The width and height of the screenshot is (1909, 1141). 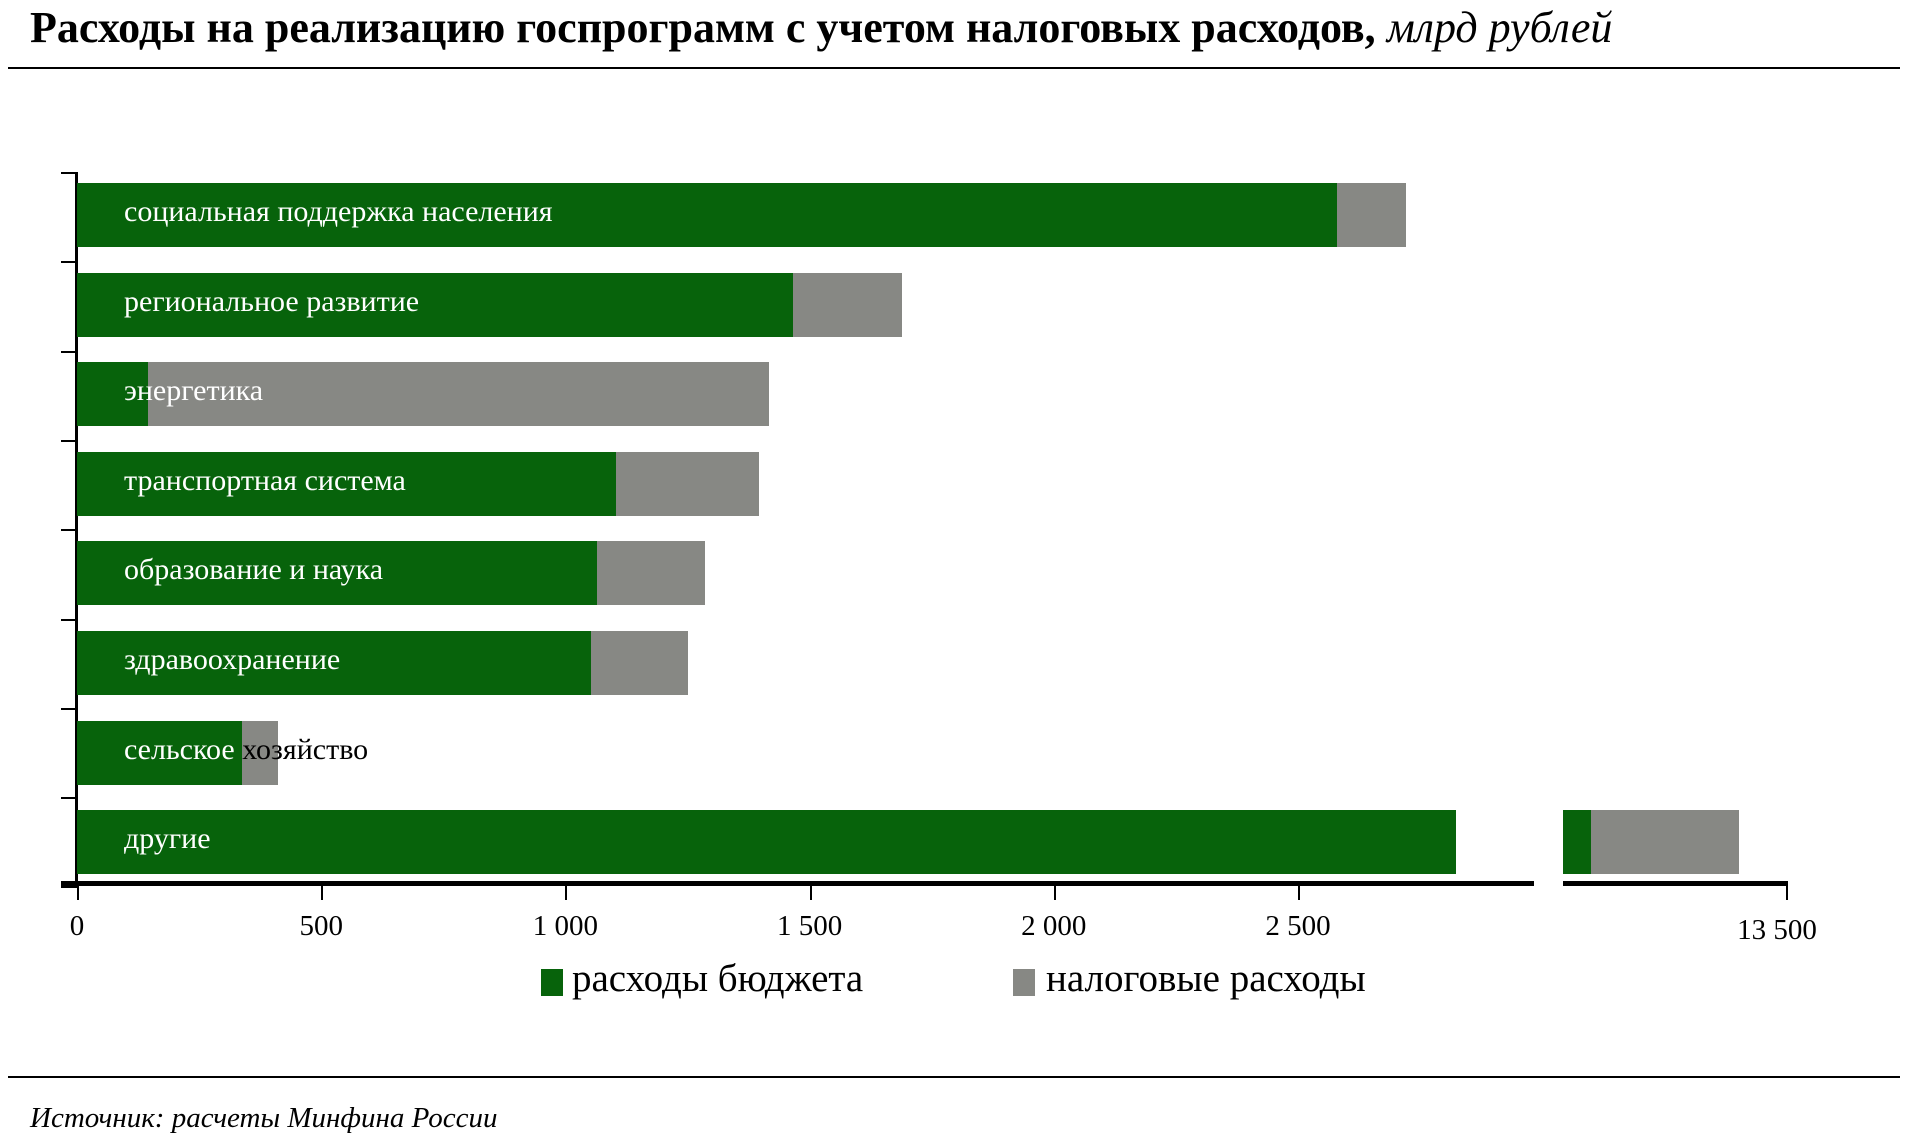 I want to click on x-tick-label: 1 000, so click(x=565, y=926).